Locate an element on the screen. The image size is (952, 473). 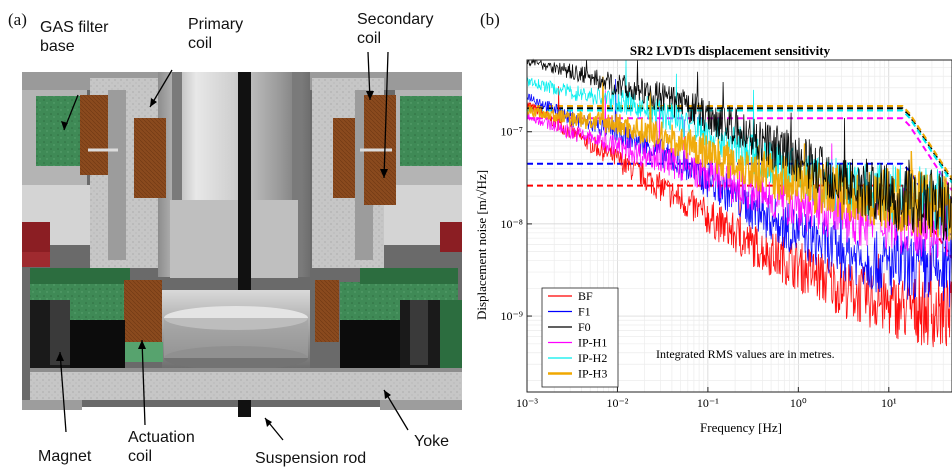
rms-line-f0 is located at coordinates (739, 144).